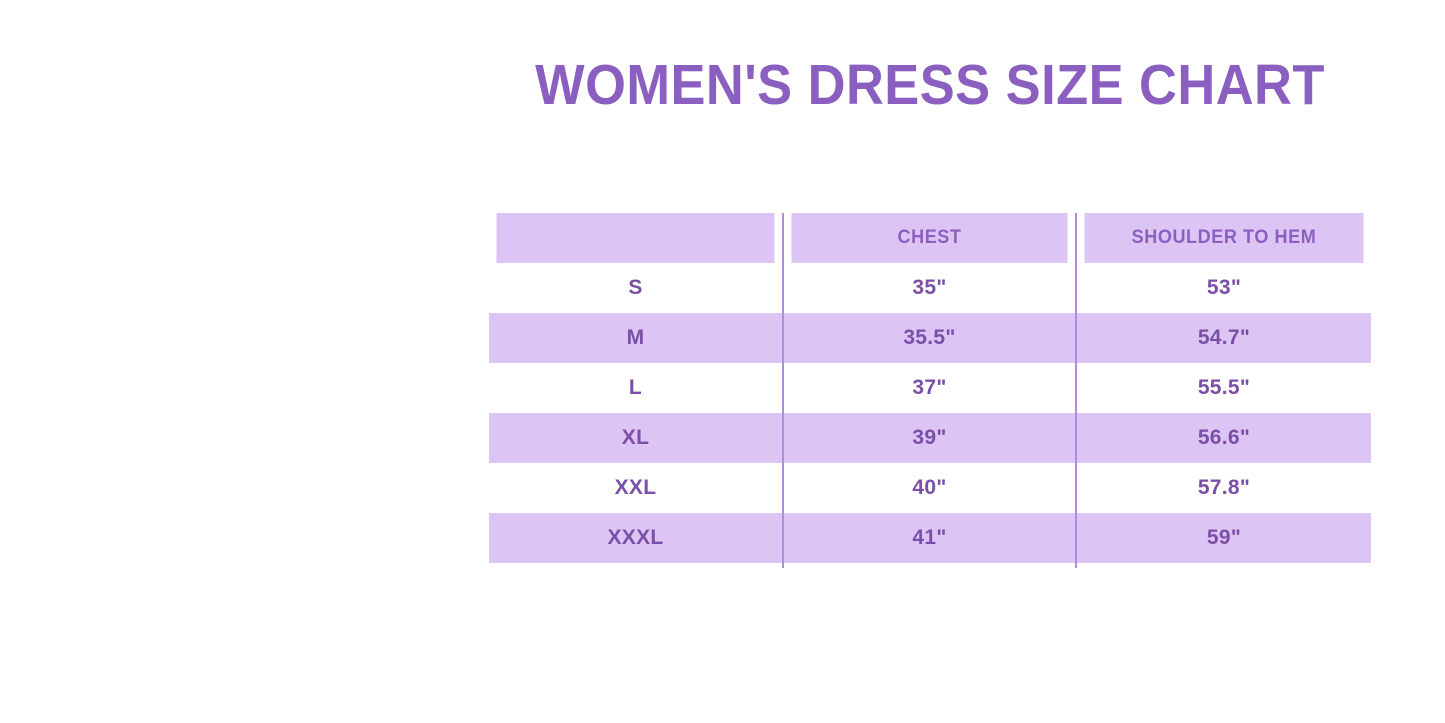 The width and height of the screenshot is (1445, 723). Describe the element at coordinates (1223, 288) in the screenshot. I see `cell-shoulder-to-hem: 53"` at that location.